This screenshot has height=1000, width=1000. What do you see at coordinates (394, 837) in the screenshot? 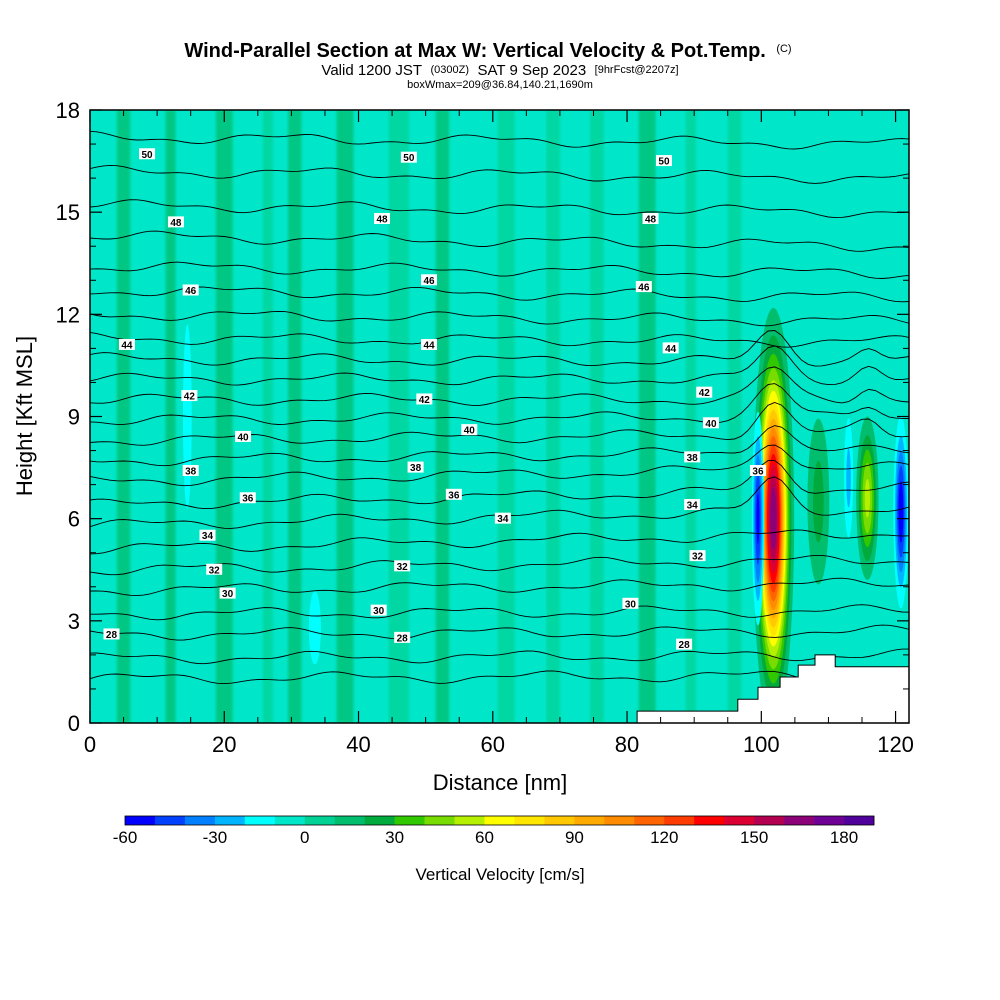
I see `colorbar-tick-label: 30` at bounding box center [394, 837].